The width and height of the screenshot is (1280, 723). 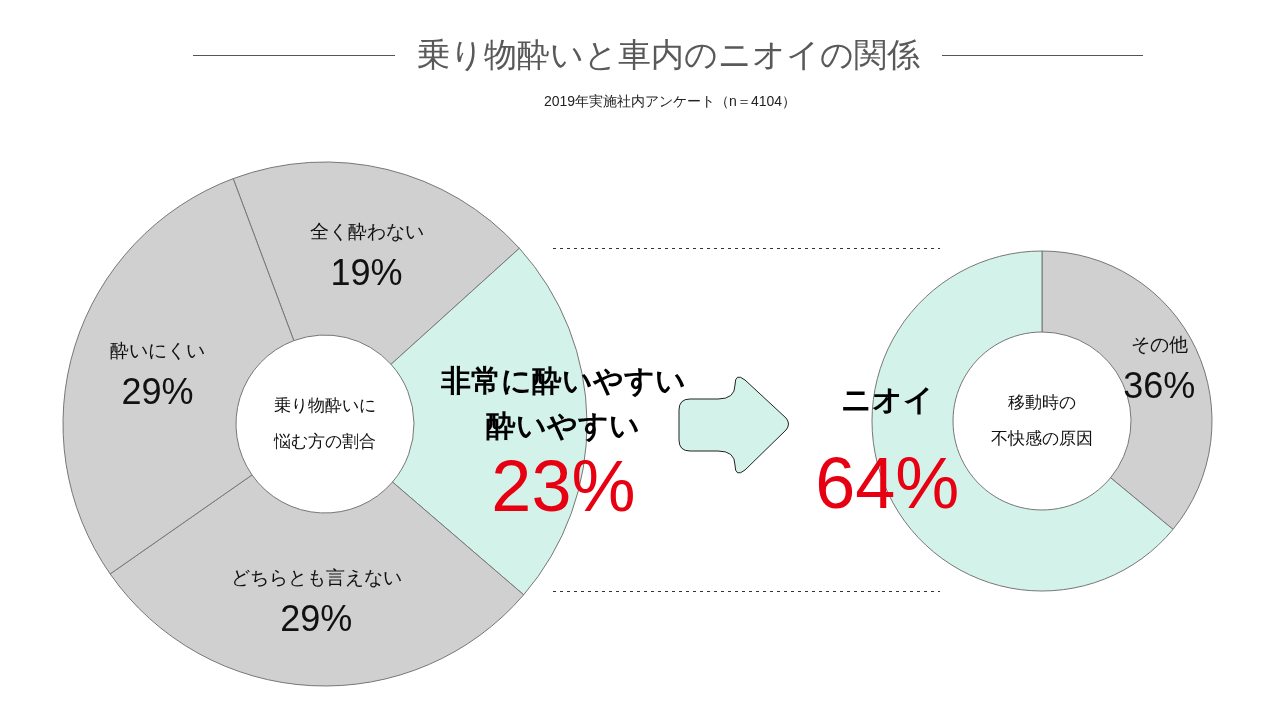 I want to click on data-label: 23%, so click(x=563, y=486).